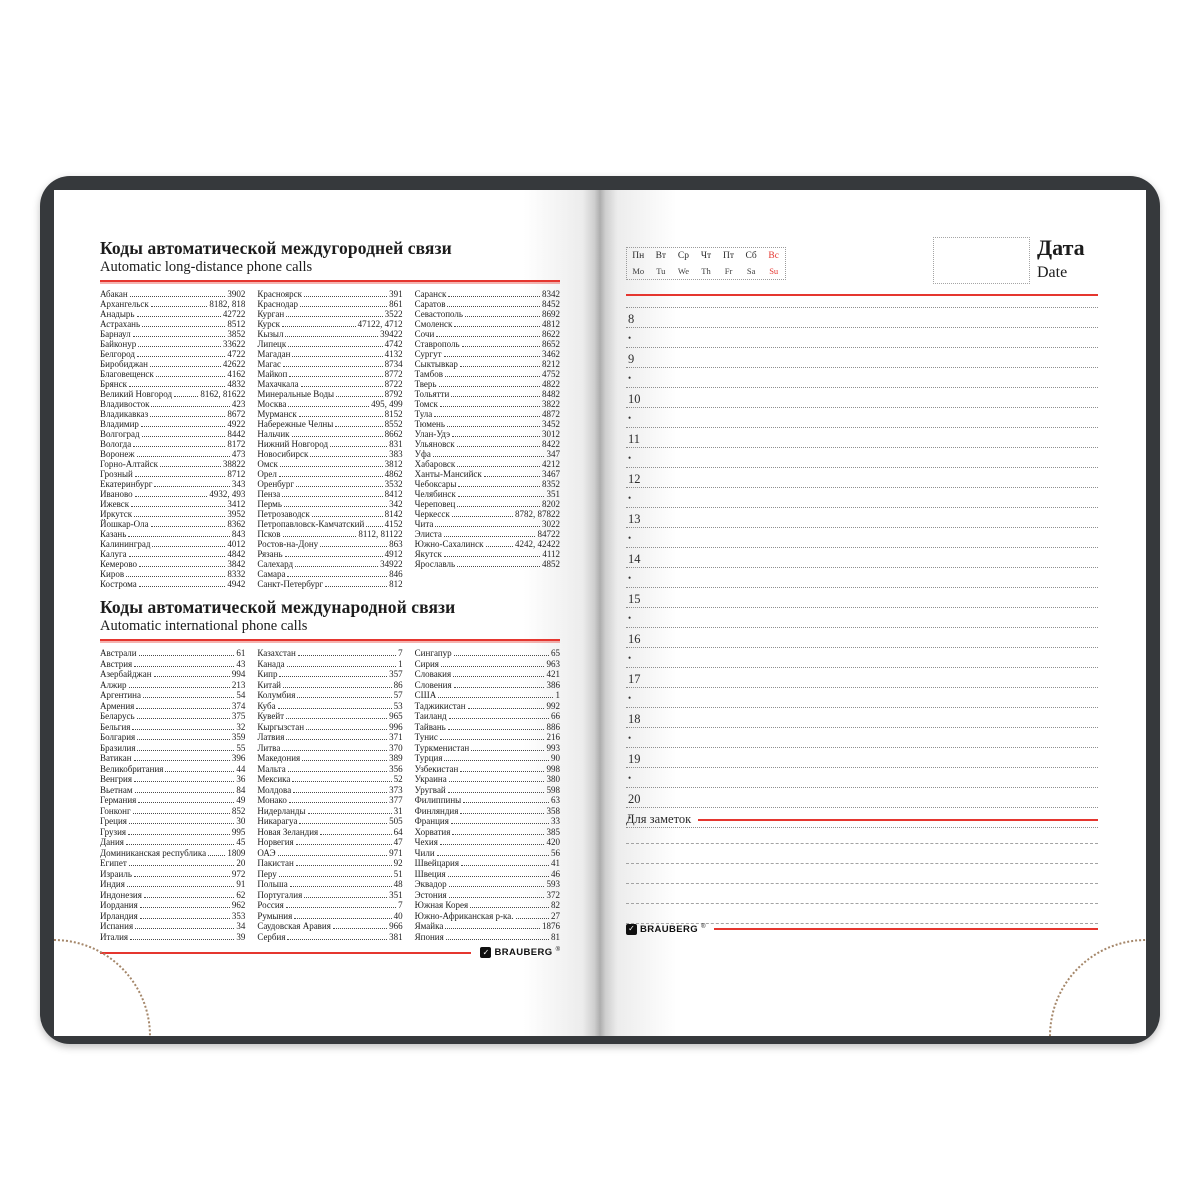 This screenshot has width=1200, height=1200. I want to click on directory-entry: Индия 91, so click(172, 884).